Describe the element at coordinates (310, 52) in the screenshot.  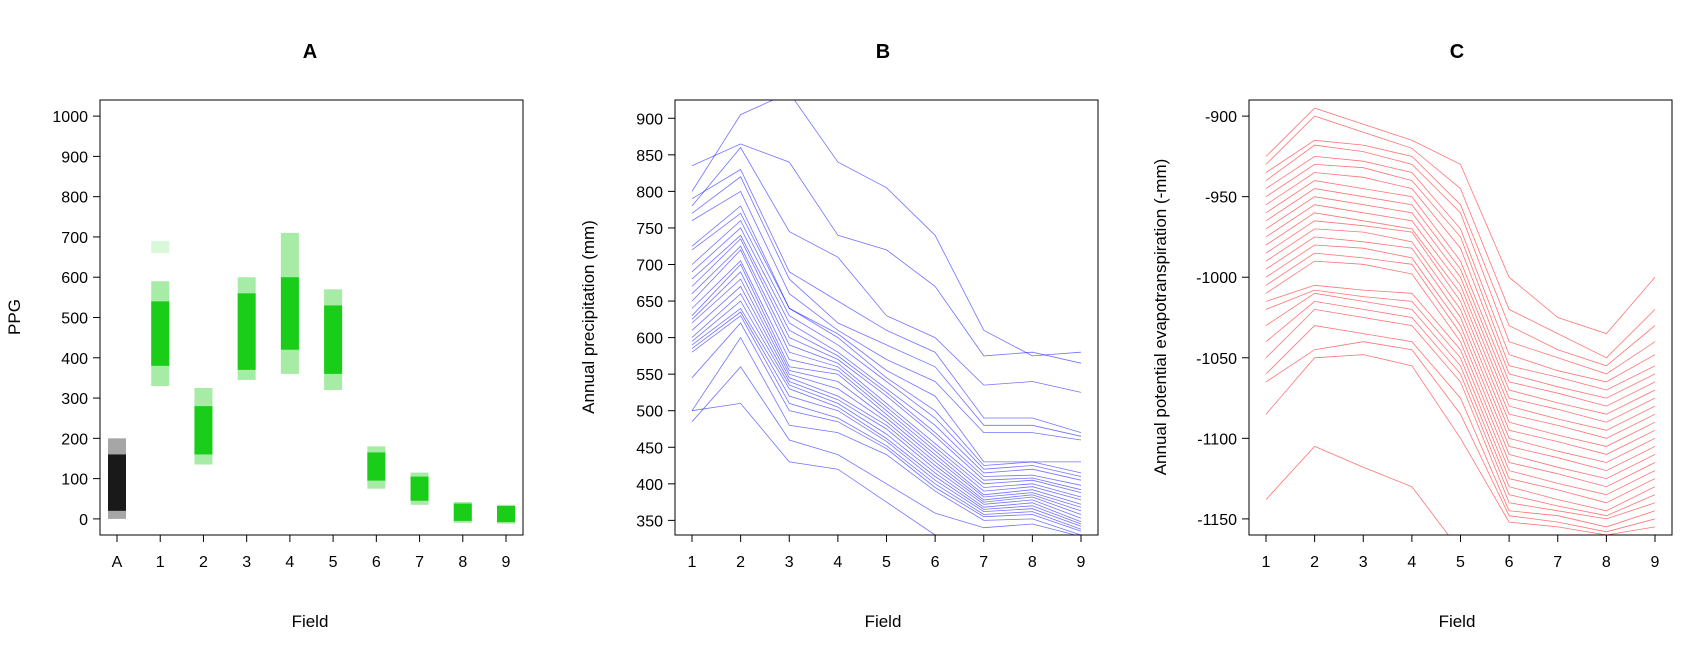
I see `panel-a-title: A` at that location.